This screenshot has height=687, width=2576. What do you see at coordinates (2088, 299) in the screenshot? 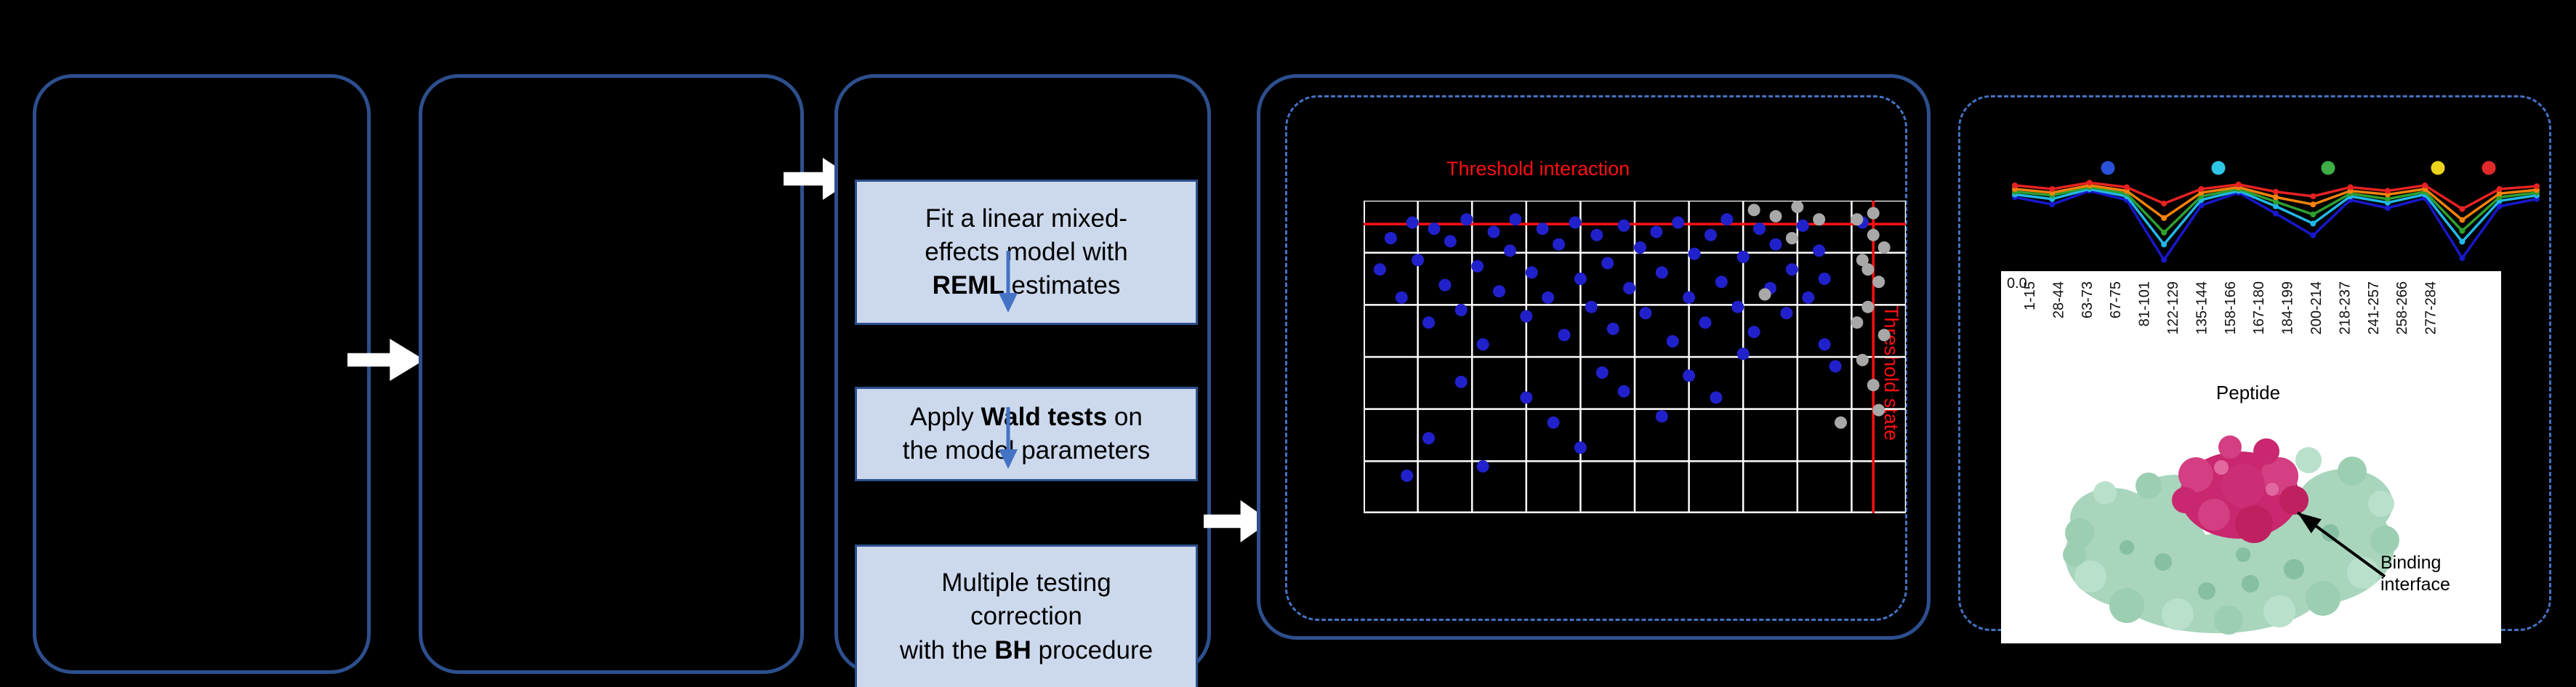
I see `svg-text: 63-73` at bounding box center [2088, 299].